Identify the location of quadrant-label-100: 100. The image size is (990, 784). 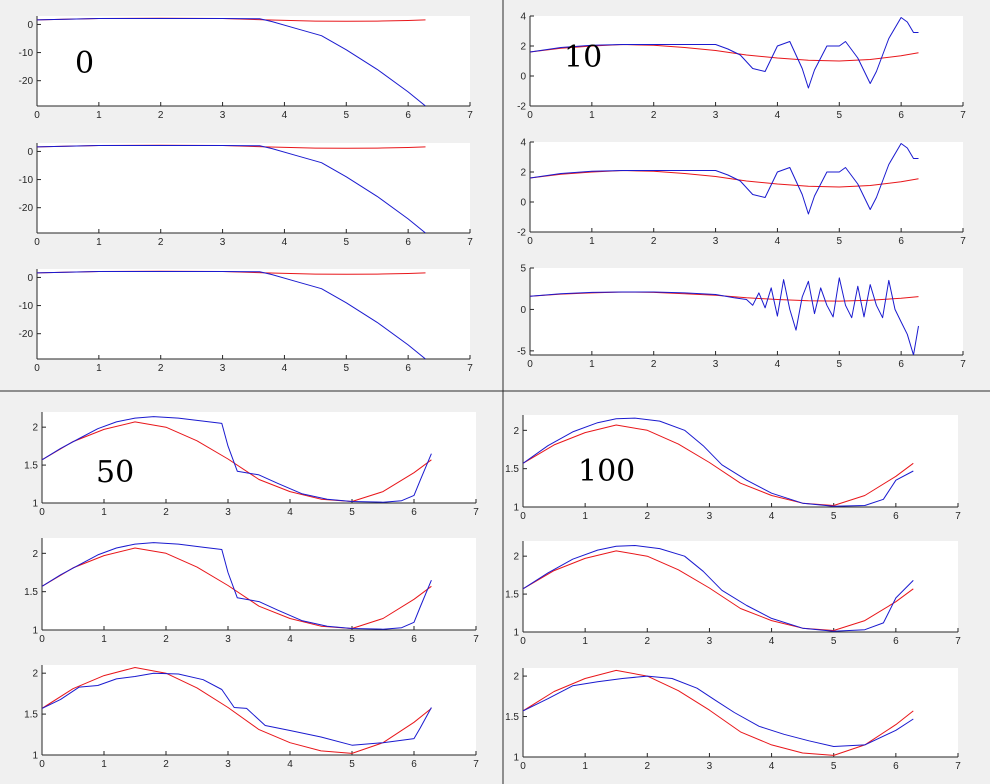
(606, 471).